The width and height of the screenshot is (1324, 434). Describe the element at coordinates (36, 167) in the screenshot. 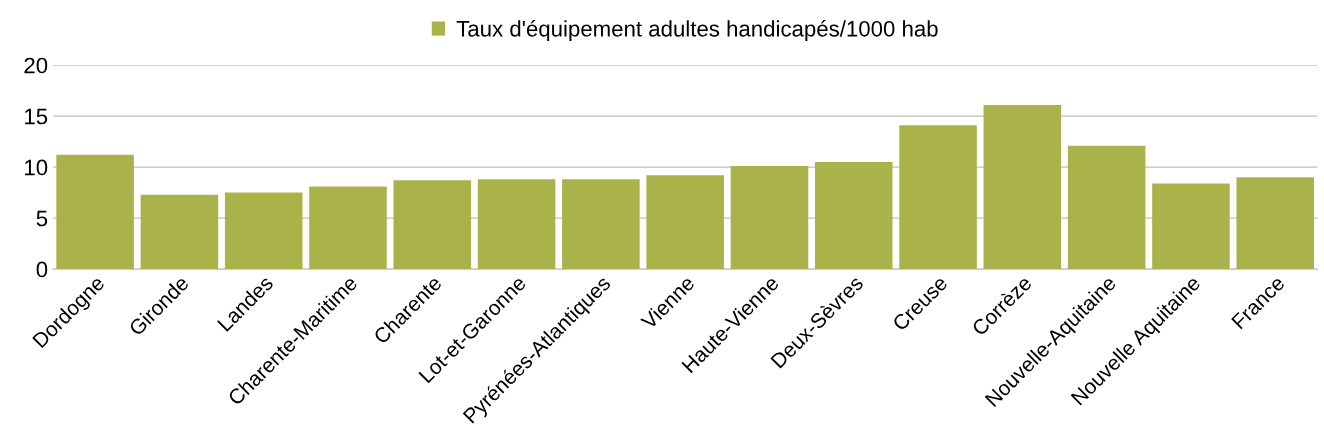

I see `y-tick-label: 10` at that location.